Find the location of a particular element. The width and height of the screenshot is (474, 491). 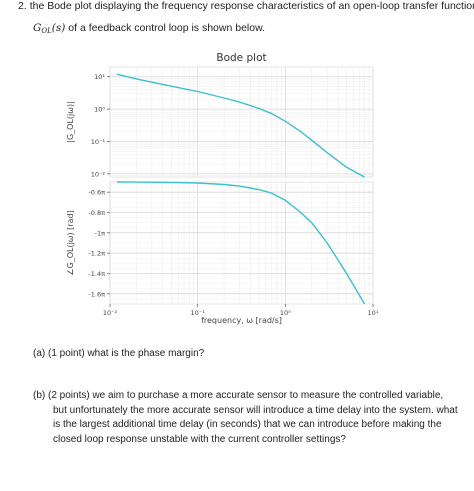

phase-tick-label: -1.4π is located at coordinates (96, 274).